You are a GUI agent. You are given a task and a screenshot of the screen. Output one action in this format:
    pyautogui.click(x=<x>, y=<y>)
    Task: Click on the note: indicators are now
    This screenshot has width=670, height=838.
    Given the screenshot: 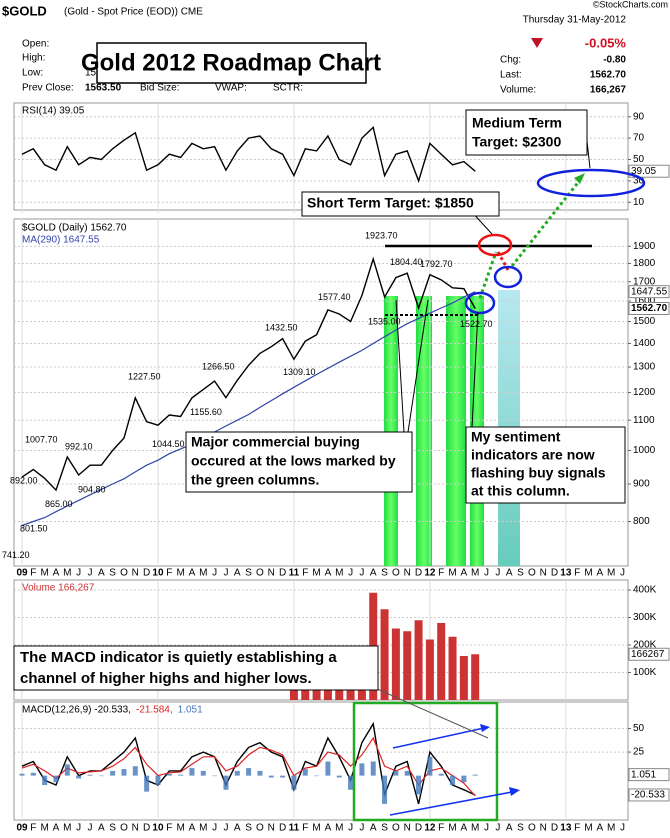 What is the action you would take?
    pyautogui.click(x=533, y=455)
    